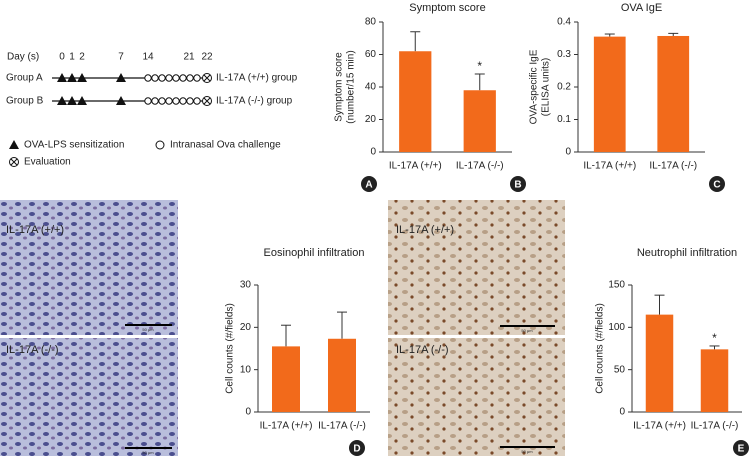  What do you see at coordinates (351, 86) in the screenshot?
I see `y-axis-label: (number/15 min)` at bounding box center [351, 86].